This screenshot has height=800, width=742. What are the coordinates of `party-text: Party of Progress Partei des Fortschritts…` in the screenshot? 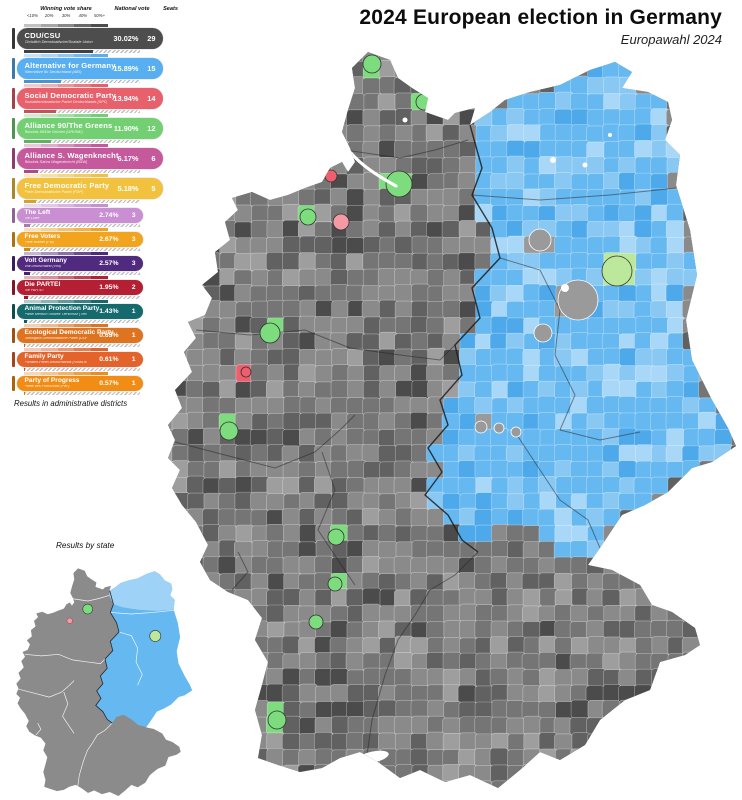 It's located at (55, 383).